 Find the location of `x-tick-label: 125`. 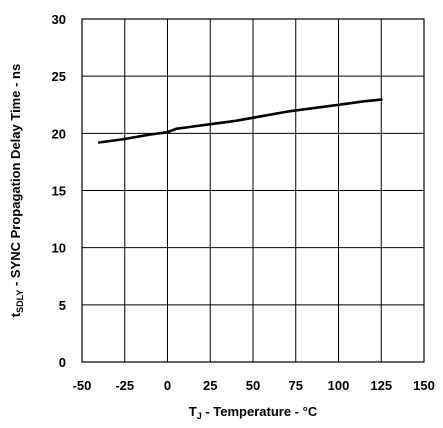

x-tick-label: 125 is located at coordinates (381, 385).